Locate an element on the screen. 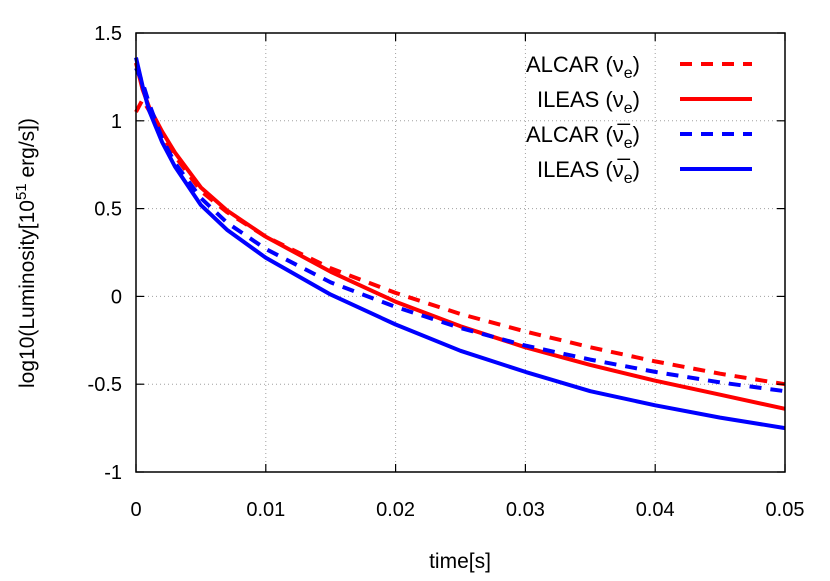 This screenshot has width=830, height=581. x-tick-labels: 0 0.01 0.02 0.03 0.04 0.05 is located at coordinates (467, 510).